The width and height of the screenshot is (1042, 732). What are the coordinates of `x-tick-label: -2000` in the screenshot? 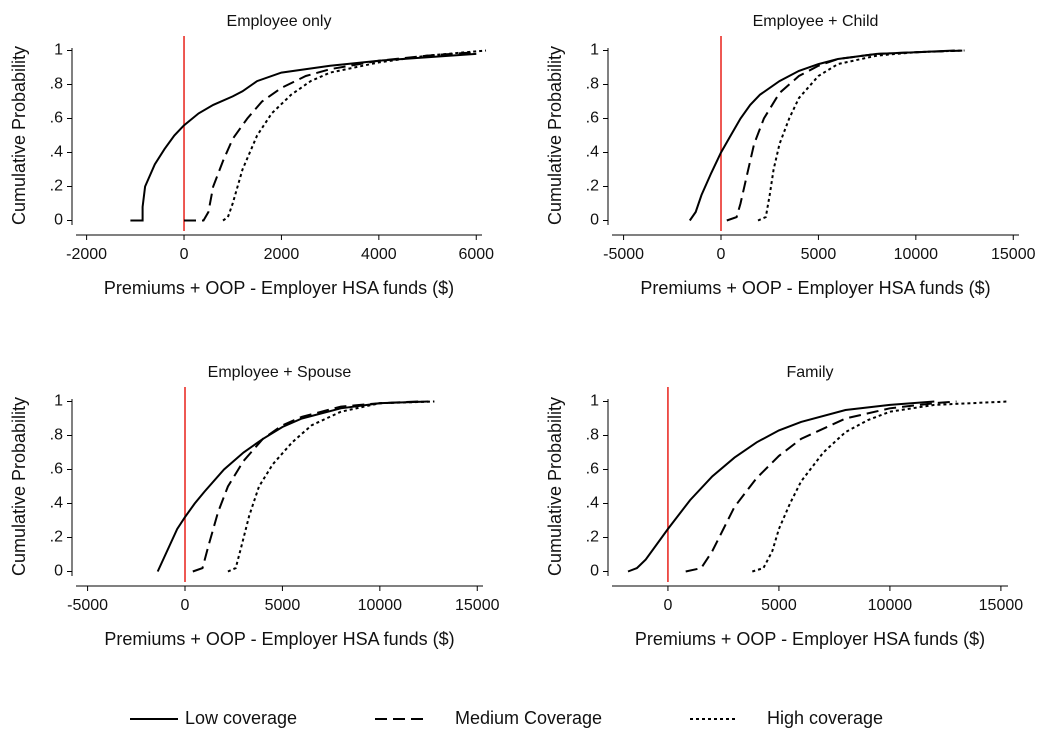 It's located at (86, 254).